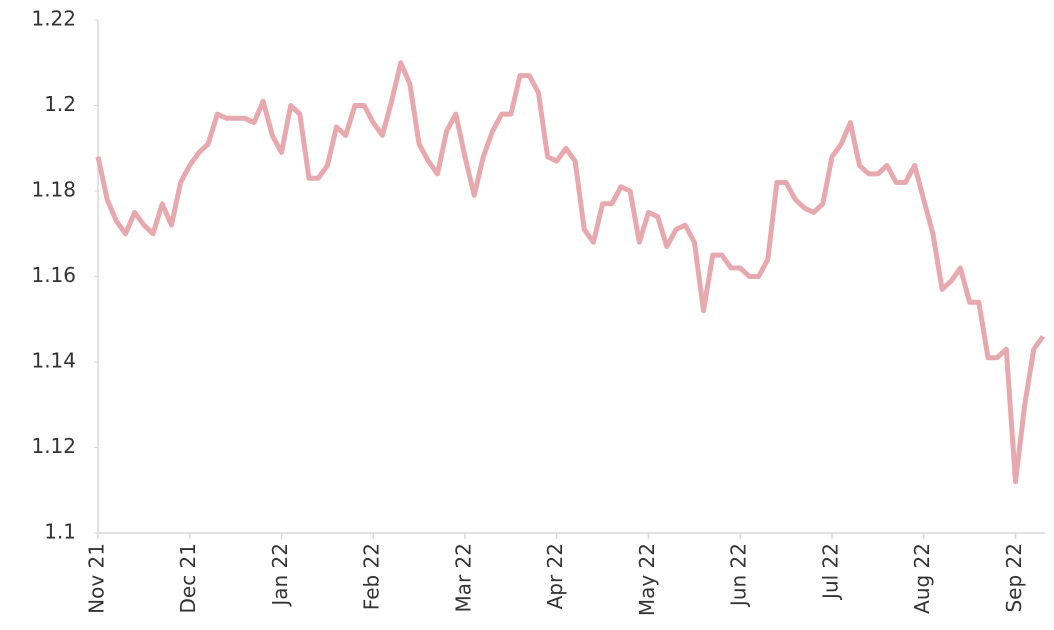  I want to click on x-tick-label: Nov 21, so click(97, 578).